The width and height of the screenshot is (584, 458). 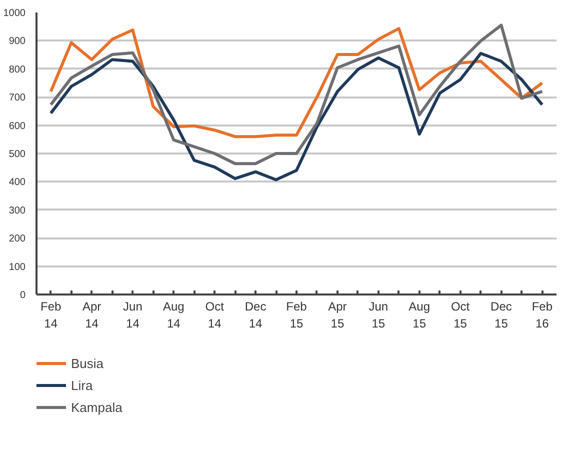 What do you see at coordinates (96, 407) in the screenshot?
I see `legend-label: Kampala` at bounding box center [96, 407].